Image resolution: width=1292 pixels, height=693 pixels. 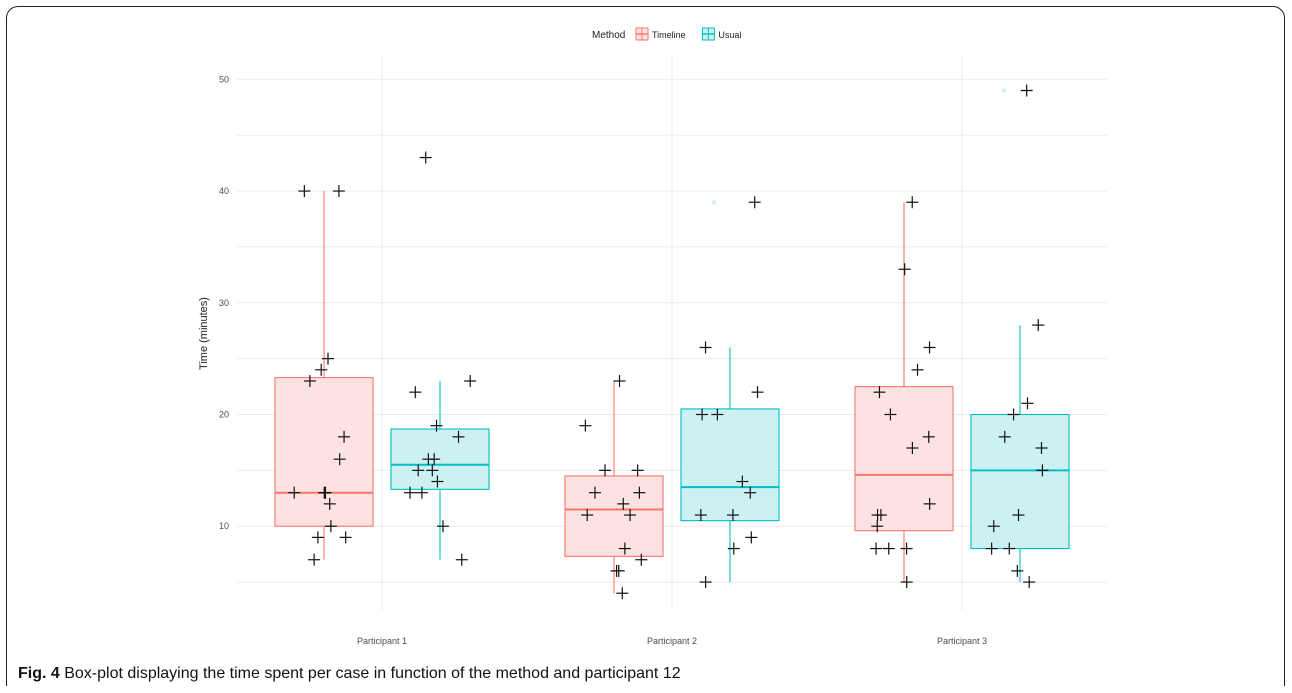 I want to click on legend-item-timeline: Timeline, so click(x=660, y=34).